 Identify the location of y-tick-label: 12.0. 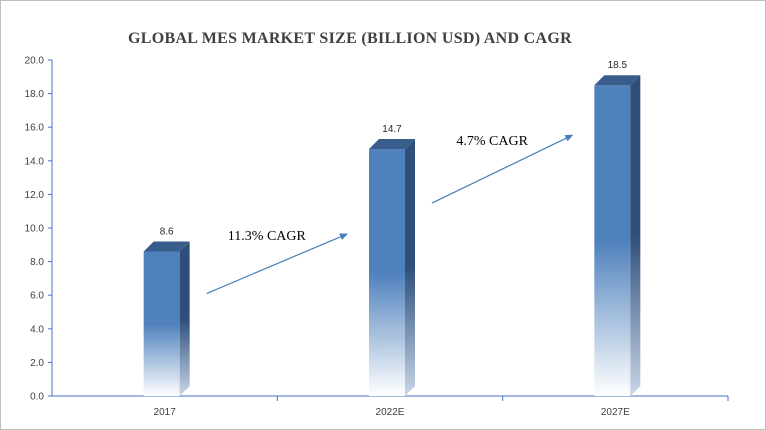
(35, 195).